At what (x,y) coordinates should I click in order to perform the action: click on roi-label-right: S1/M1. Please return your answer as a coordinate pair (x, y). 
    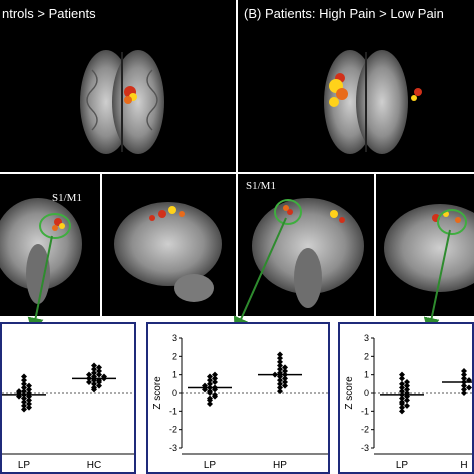
    Looking at the image, I should click on (261, 186).